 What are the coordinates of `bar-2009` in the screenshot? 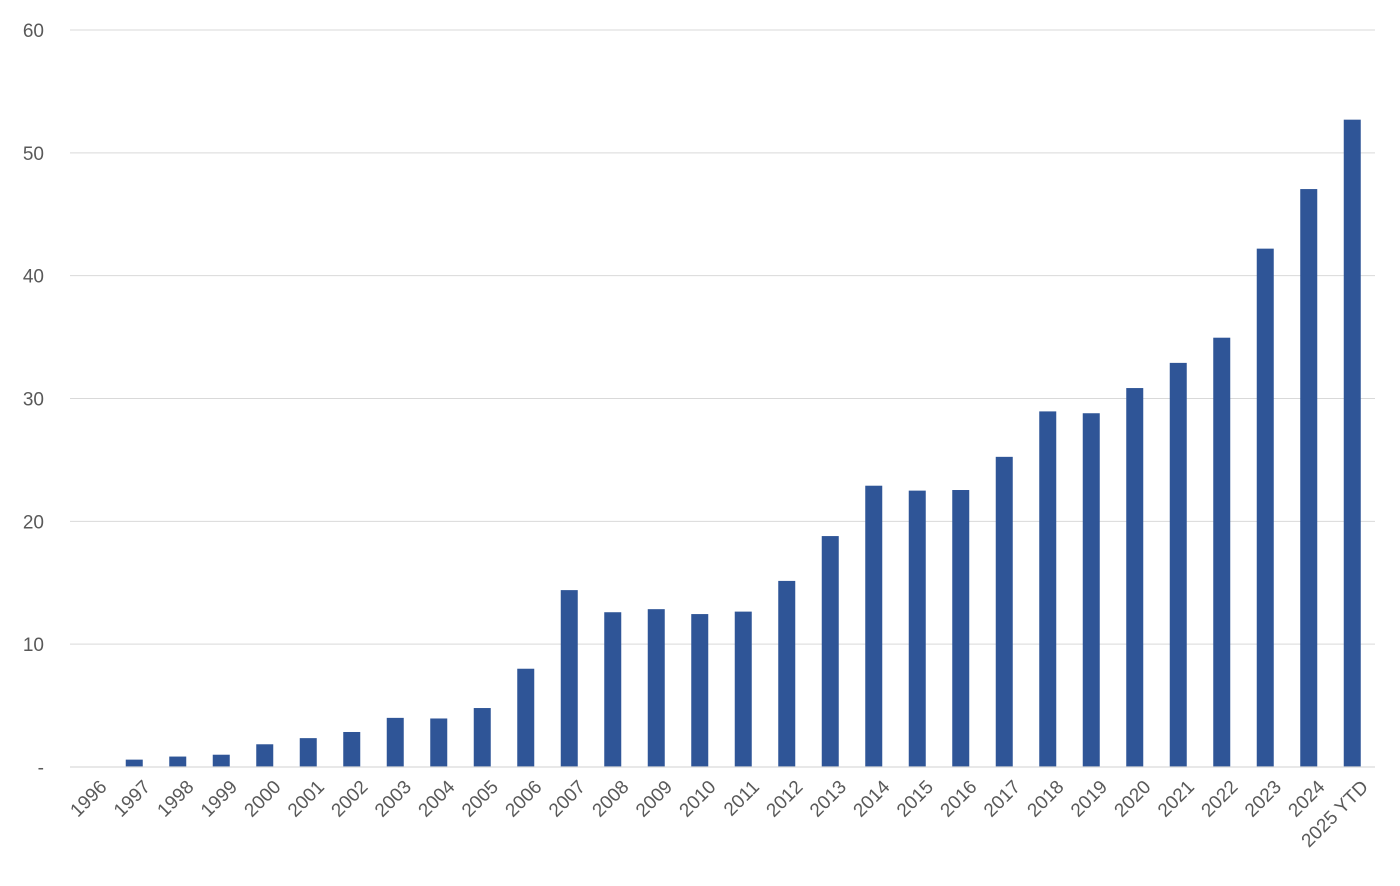 It's located at (656, 688).